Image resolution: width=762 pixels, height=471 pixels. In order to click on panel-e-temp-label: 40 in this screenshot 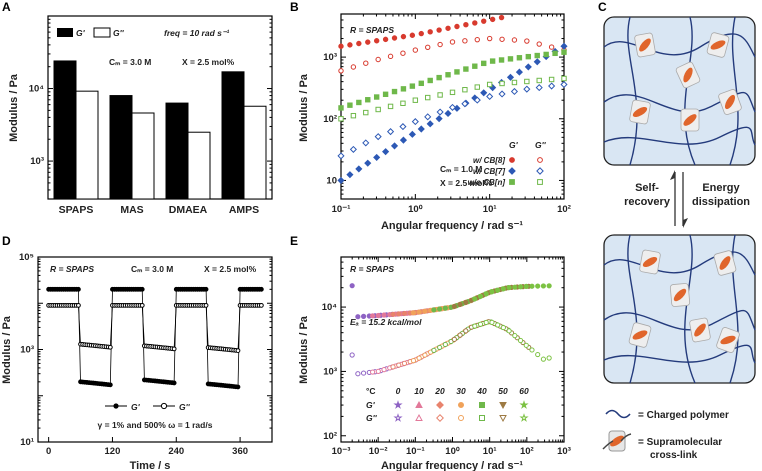, I will do `click(481, 391)`.